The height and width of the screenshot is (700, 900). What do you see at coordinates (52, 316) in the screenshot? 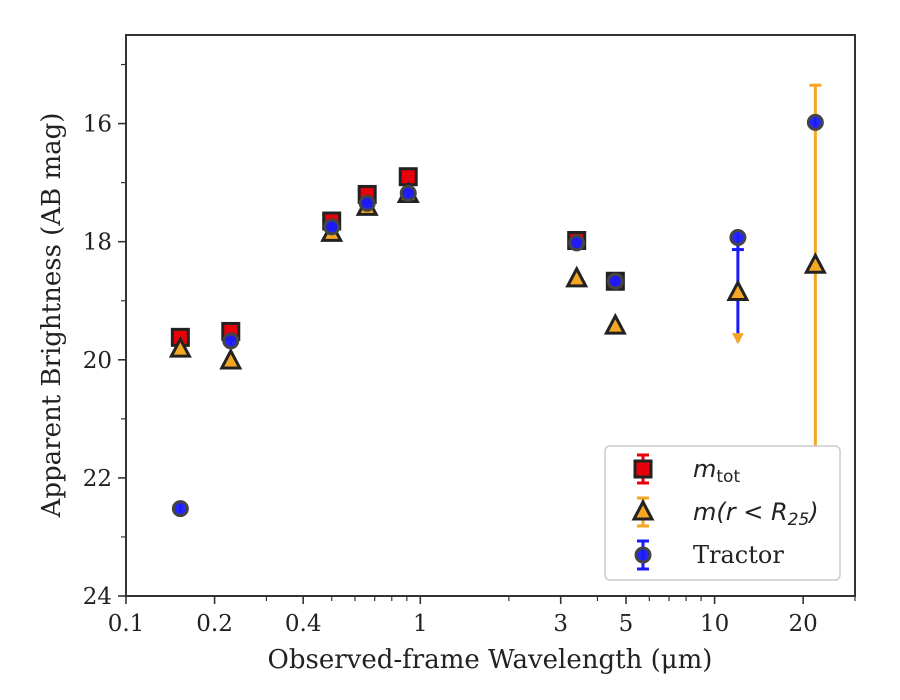
I see `y-axis-title: Apparent Brightness (AB mag)` at bounding box center [52, 316].